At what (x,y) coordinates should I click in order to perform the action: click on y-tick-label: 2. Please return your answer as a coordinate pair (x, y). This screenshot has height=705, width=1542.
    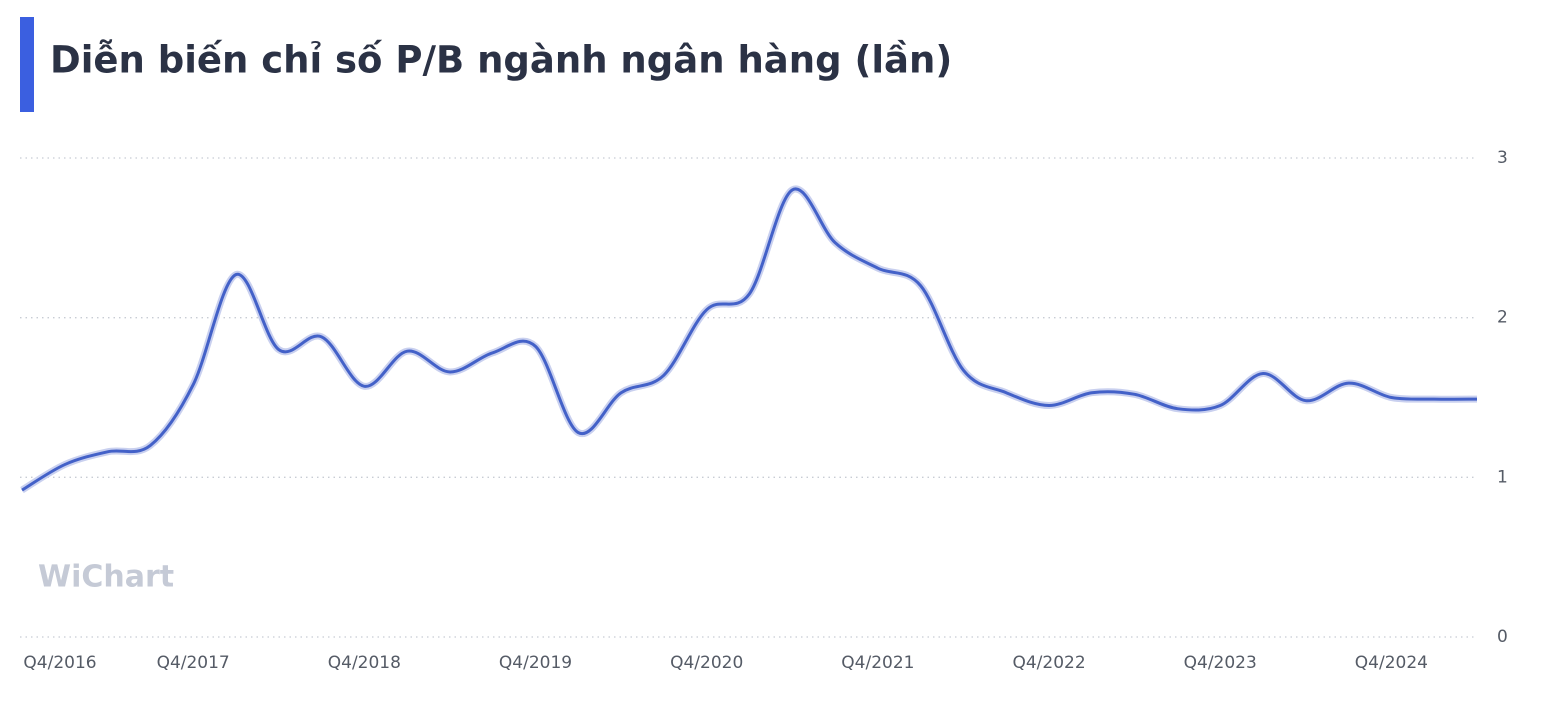
    Looking at the image, I should click on (1502, 318).